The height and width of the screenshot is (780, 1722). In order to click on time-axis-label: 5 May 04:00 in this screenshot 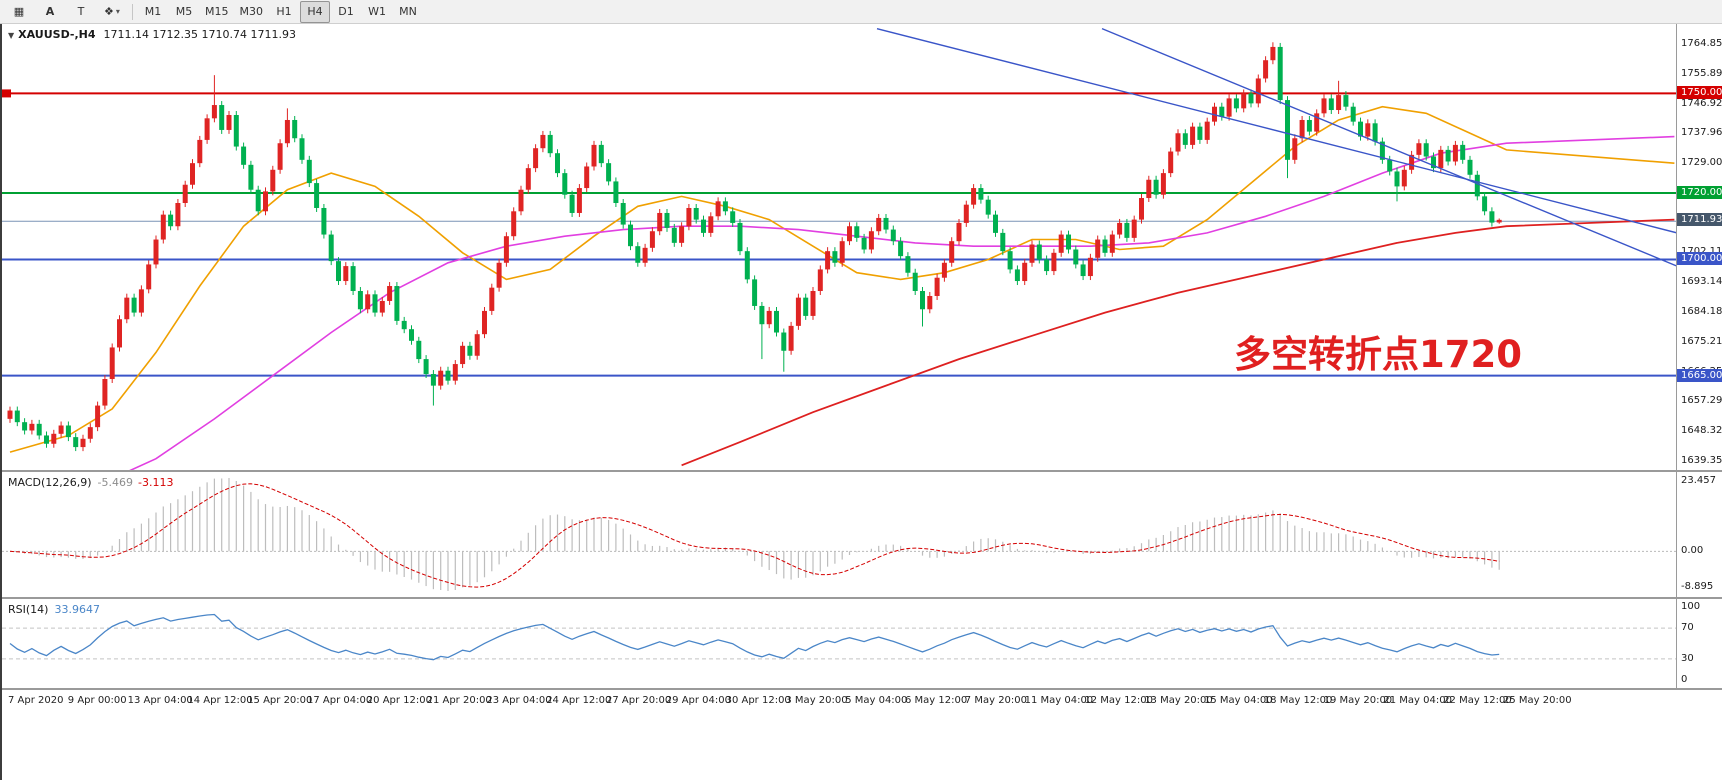, I will do `click(876, 700)`.